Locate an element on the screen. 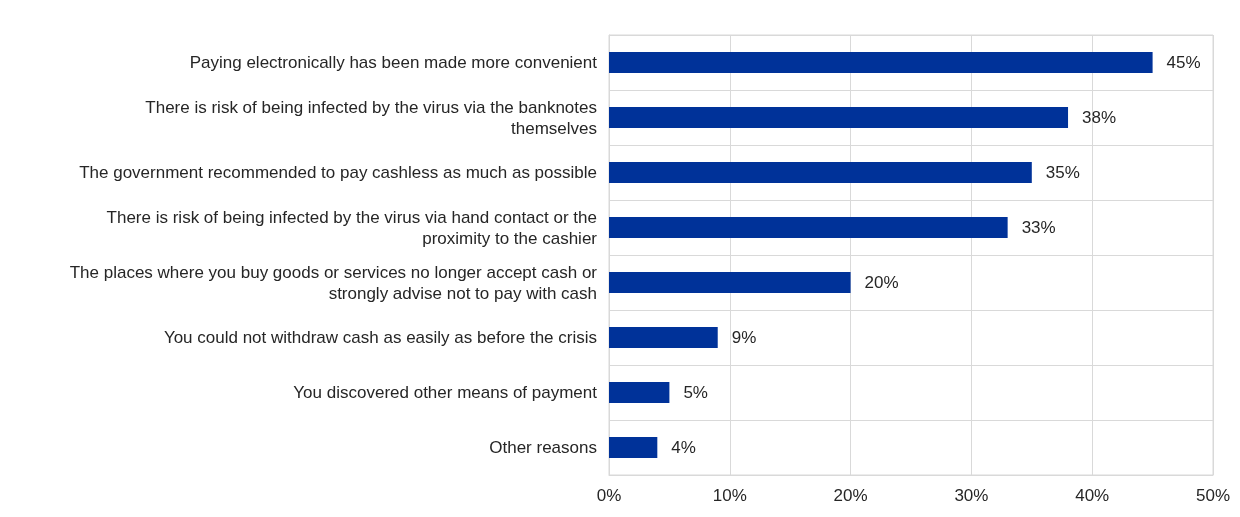 The width and height of the screenshot is (1240, 517). y-tick-label: There is risk of being infected by the virus via the banknotes themselves is located at coordinates (371, 117).